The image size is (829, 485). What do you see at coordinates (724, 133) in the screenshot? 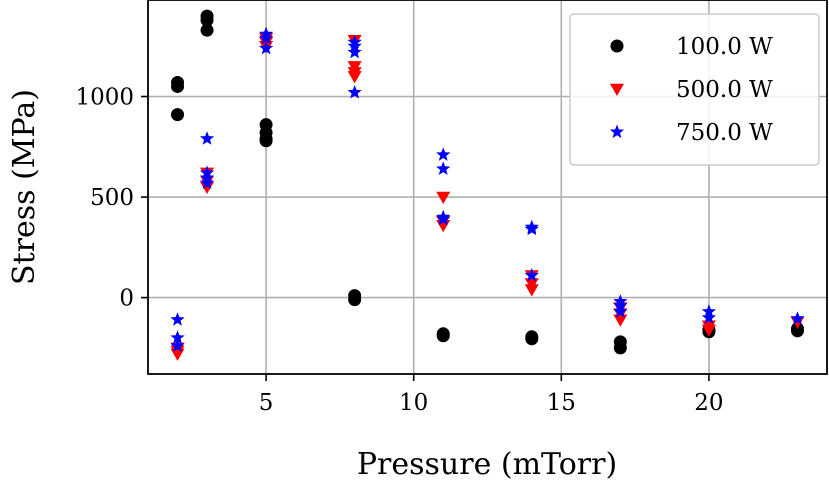
I see `legend-label-3: 750.0 W` at bounding box center [724, 133].